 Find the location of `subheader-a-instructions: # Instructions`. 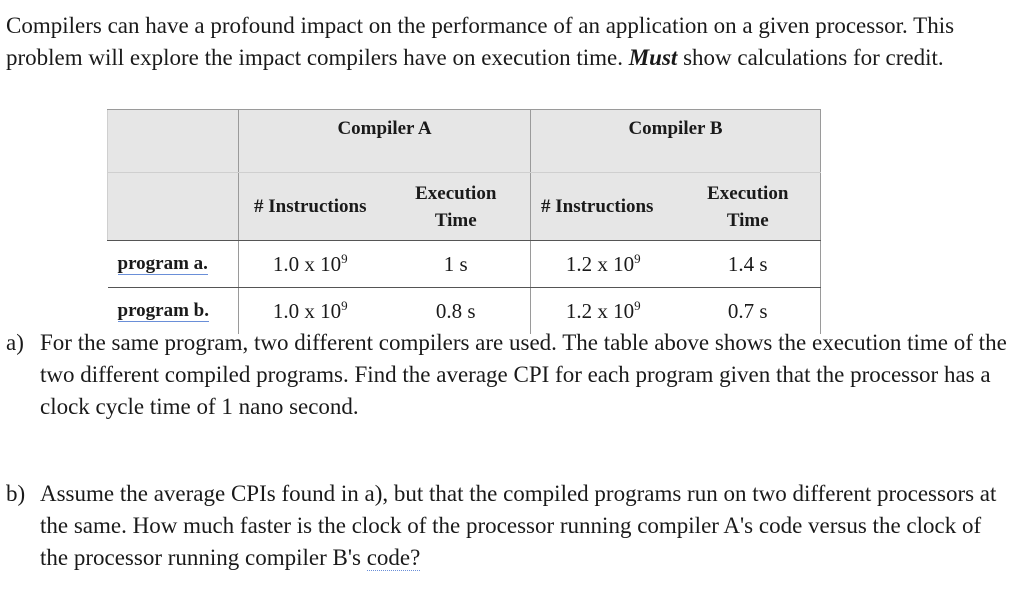

subheader-a-instructions: # Instructions is located at coordinates (310, 206).